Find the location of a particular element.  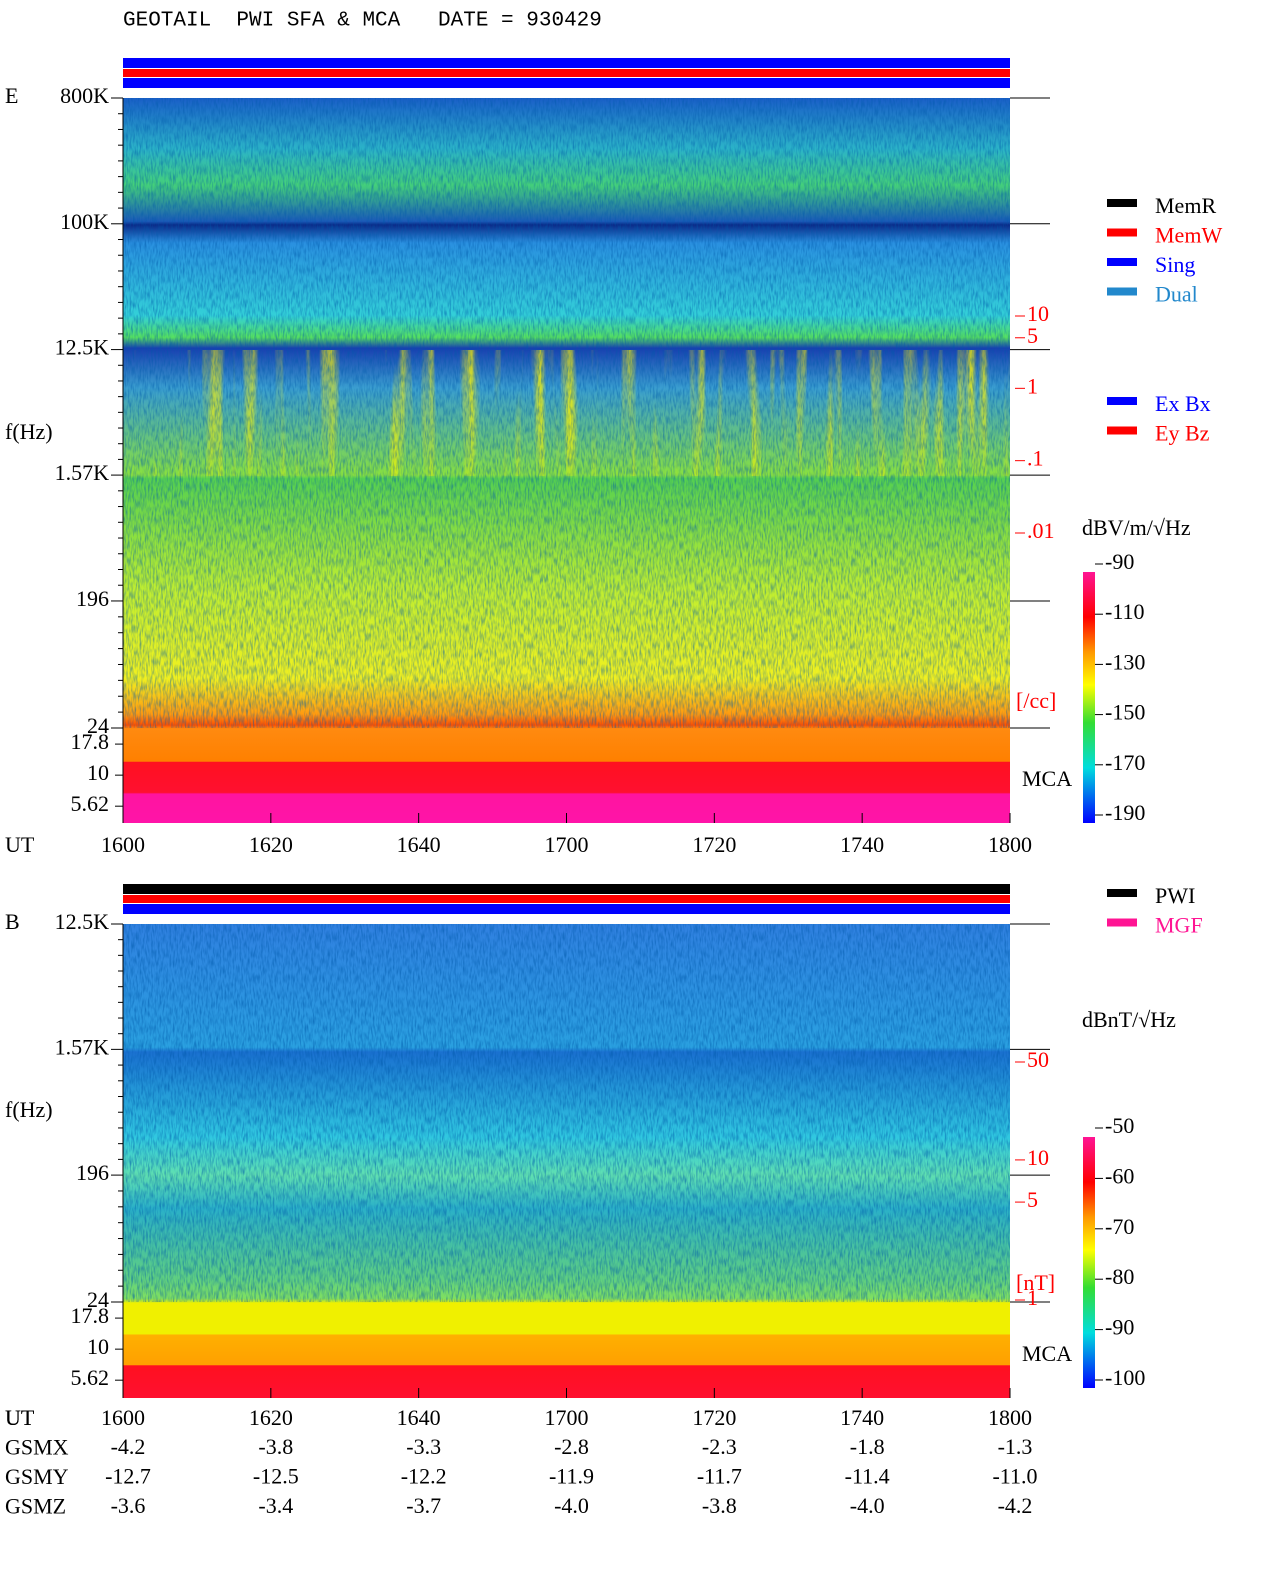

orbit-value: -3.6 is located at coordinates (128, 1505).